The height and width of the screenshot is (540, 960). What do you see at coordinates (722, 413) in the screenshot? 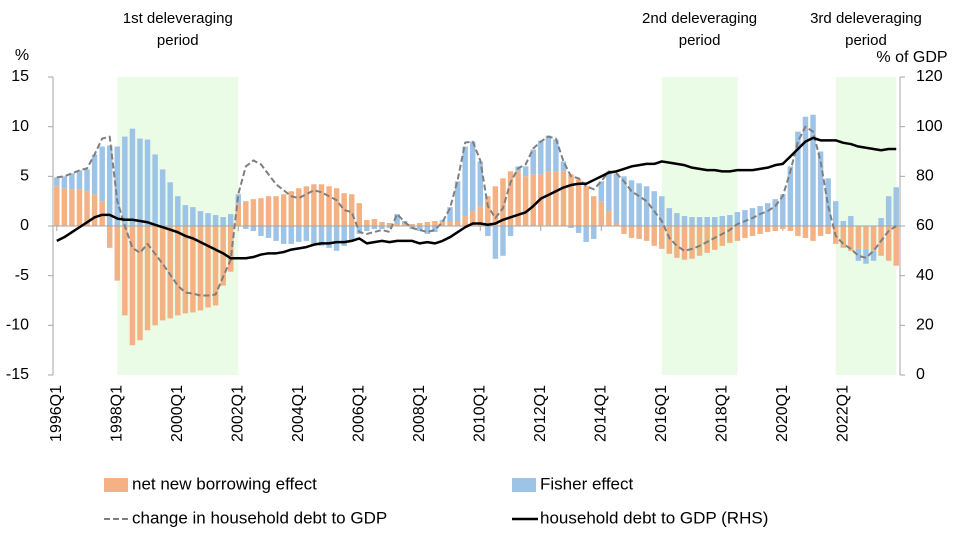
I see `x-tick-label: 2018Q1` at bounding box center [722, 413].